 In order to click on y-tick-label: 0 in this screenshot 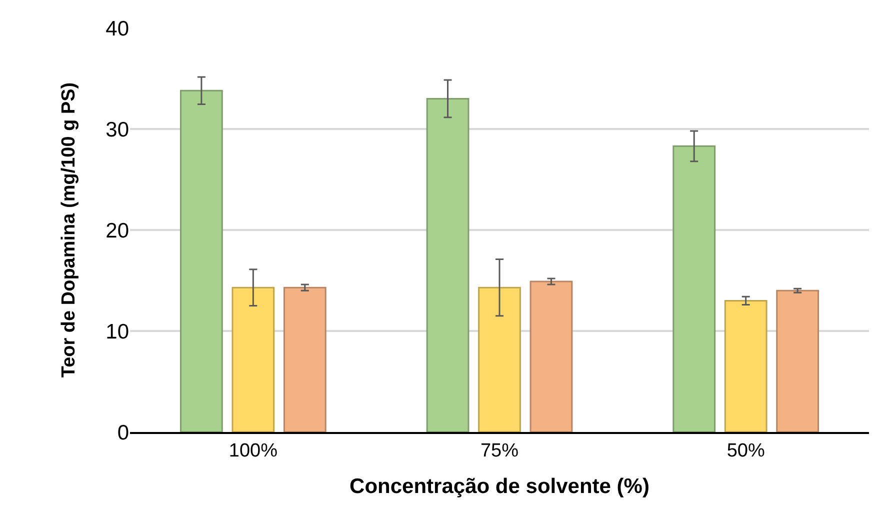, I will do `click(123, 432)`.